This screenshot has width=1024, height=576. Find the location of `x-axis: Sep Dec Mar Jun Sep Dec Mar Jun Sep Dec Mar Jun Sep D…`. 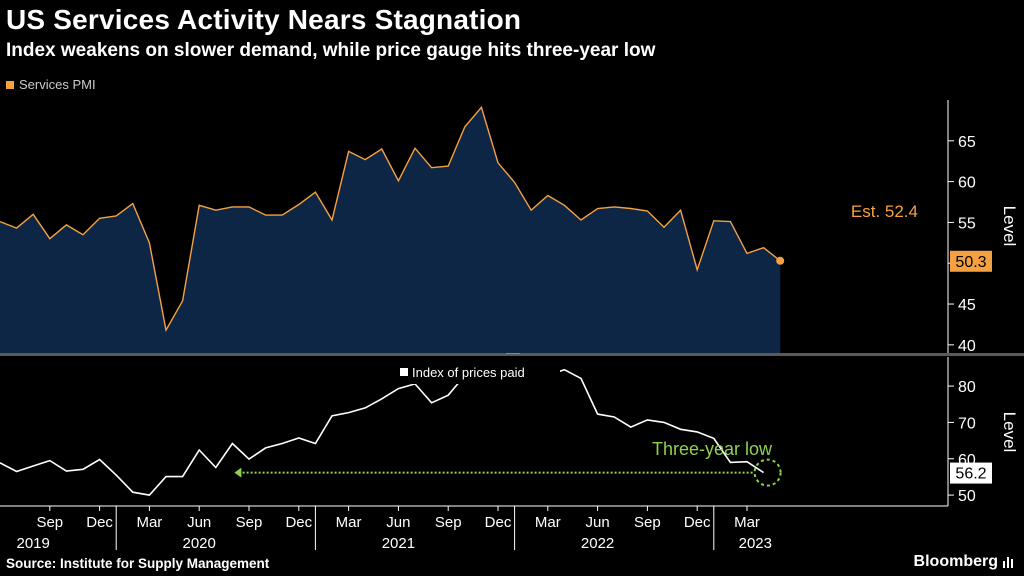

x-axis: Sep Dec Mar Jun Sep Dec Mar Jun Sep Dec Mar Jun Sep D… is located at coordinates (474, 528).